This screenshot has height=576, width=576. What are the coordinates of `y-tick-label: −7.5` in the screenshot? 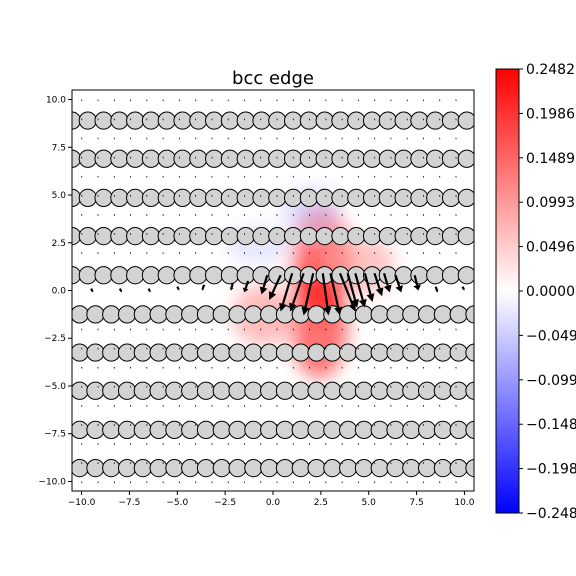 It's located at (55, 435).